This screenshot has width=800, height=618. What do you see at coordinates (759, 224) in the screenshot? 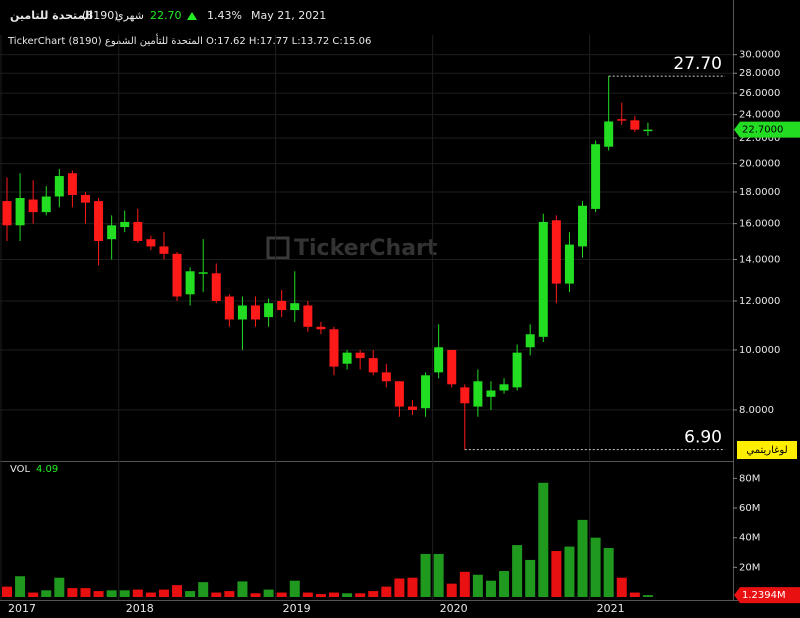
I see `y-tick-label: 16.0000` at bounding box center [759, 224].